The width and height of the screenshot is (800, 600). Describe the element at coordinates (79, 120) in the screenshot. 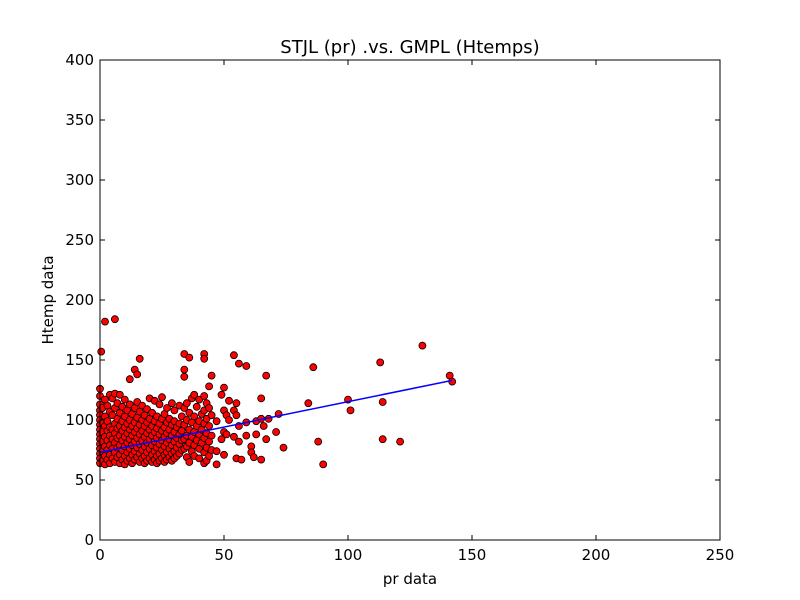

I see `y-tick-label: 350` at that location.